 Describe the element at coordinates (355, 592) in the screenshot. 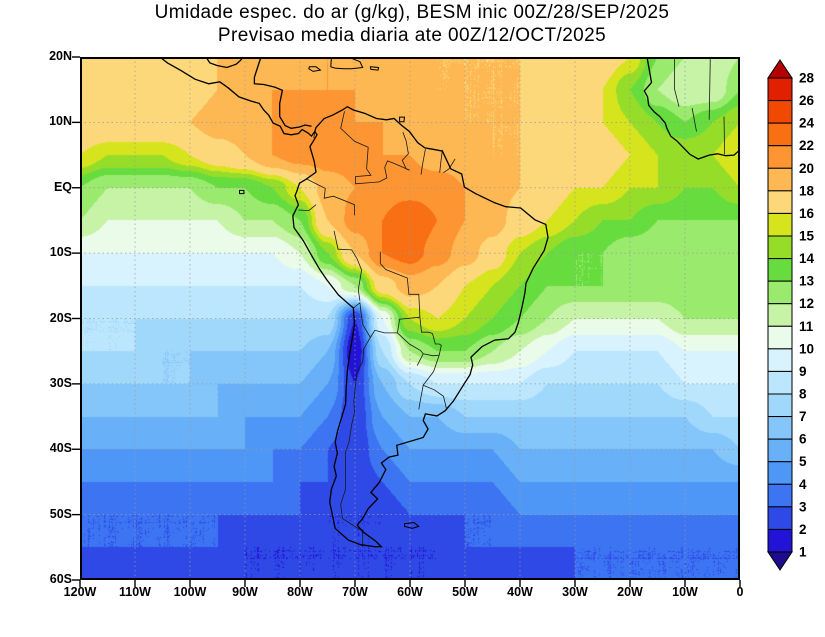

I see `lon-label: 70W` at that location.